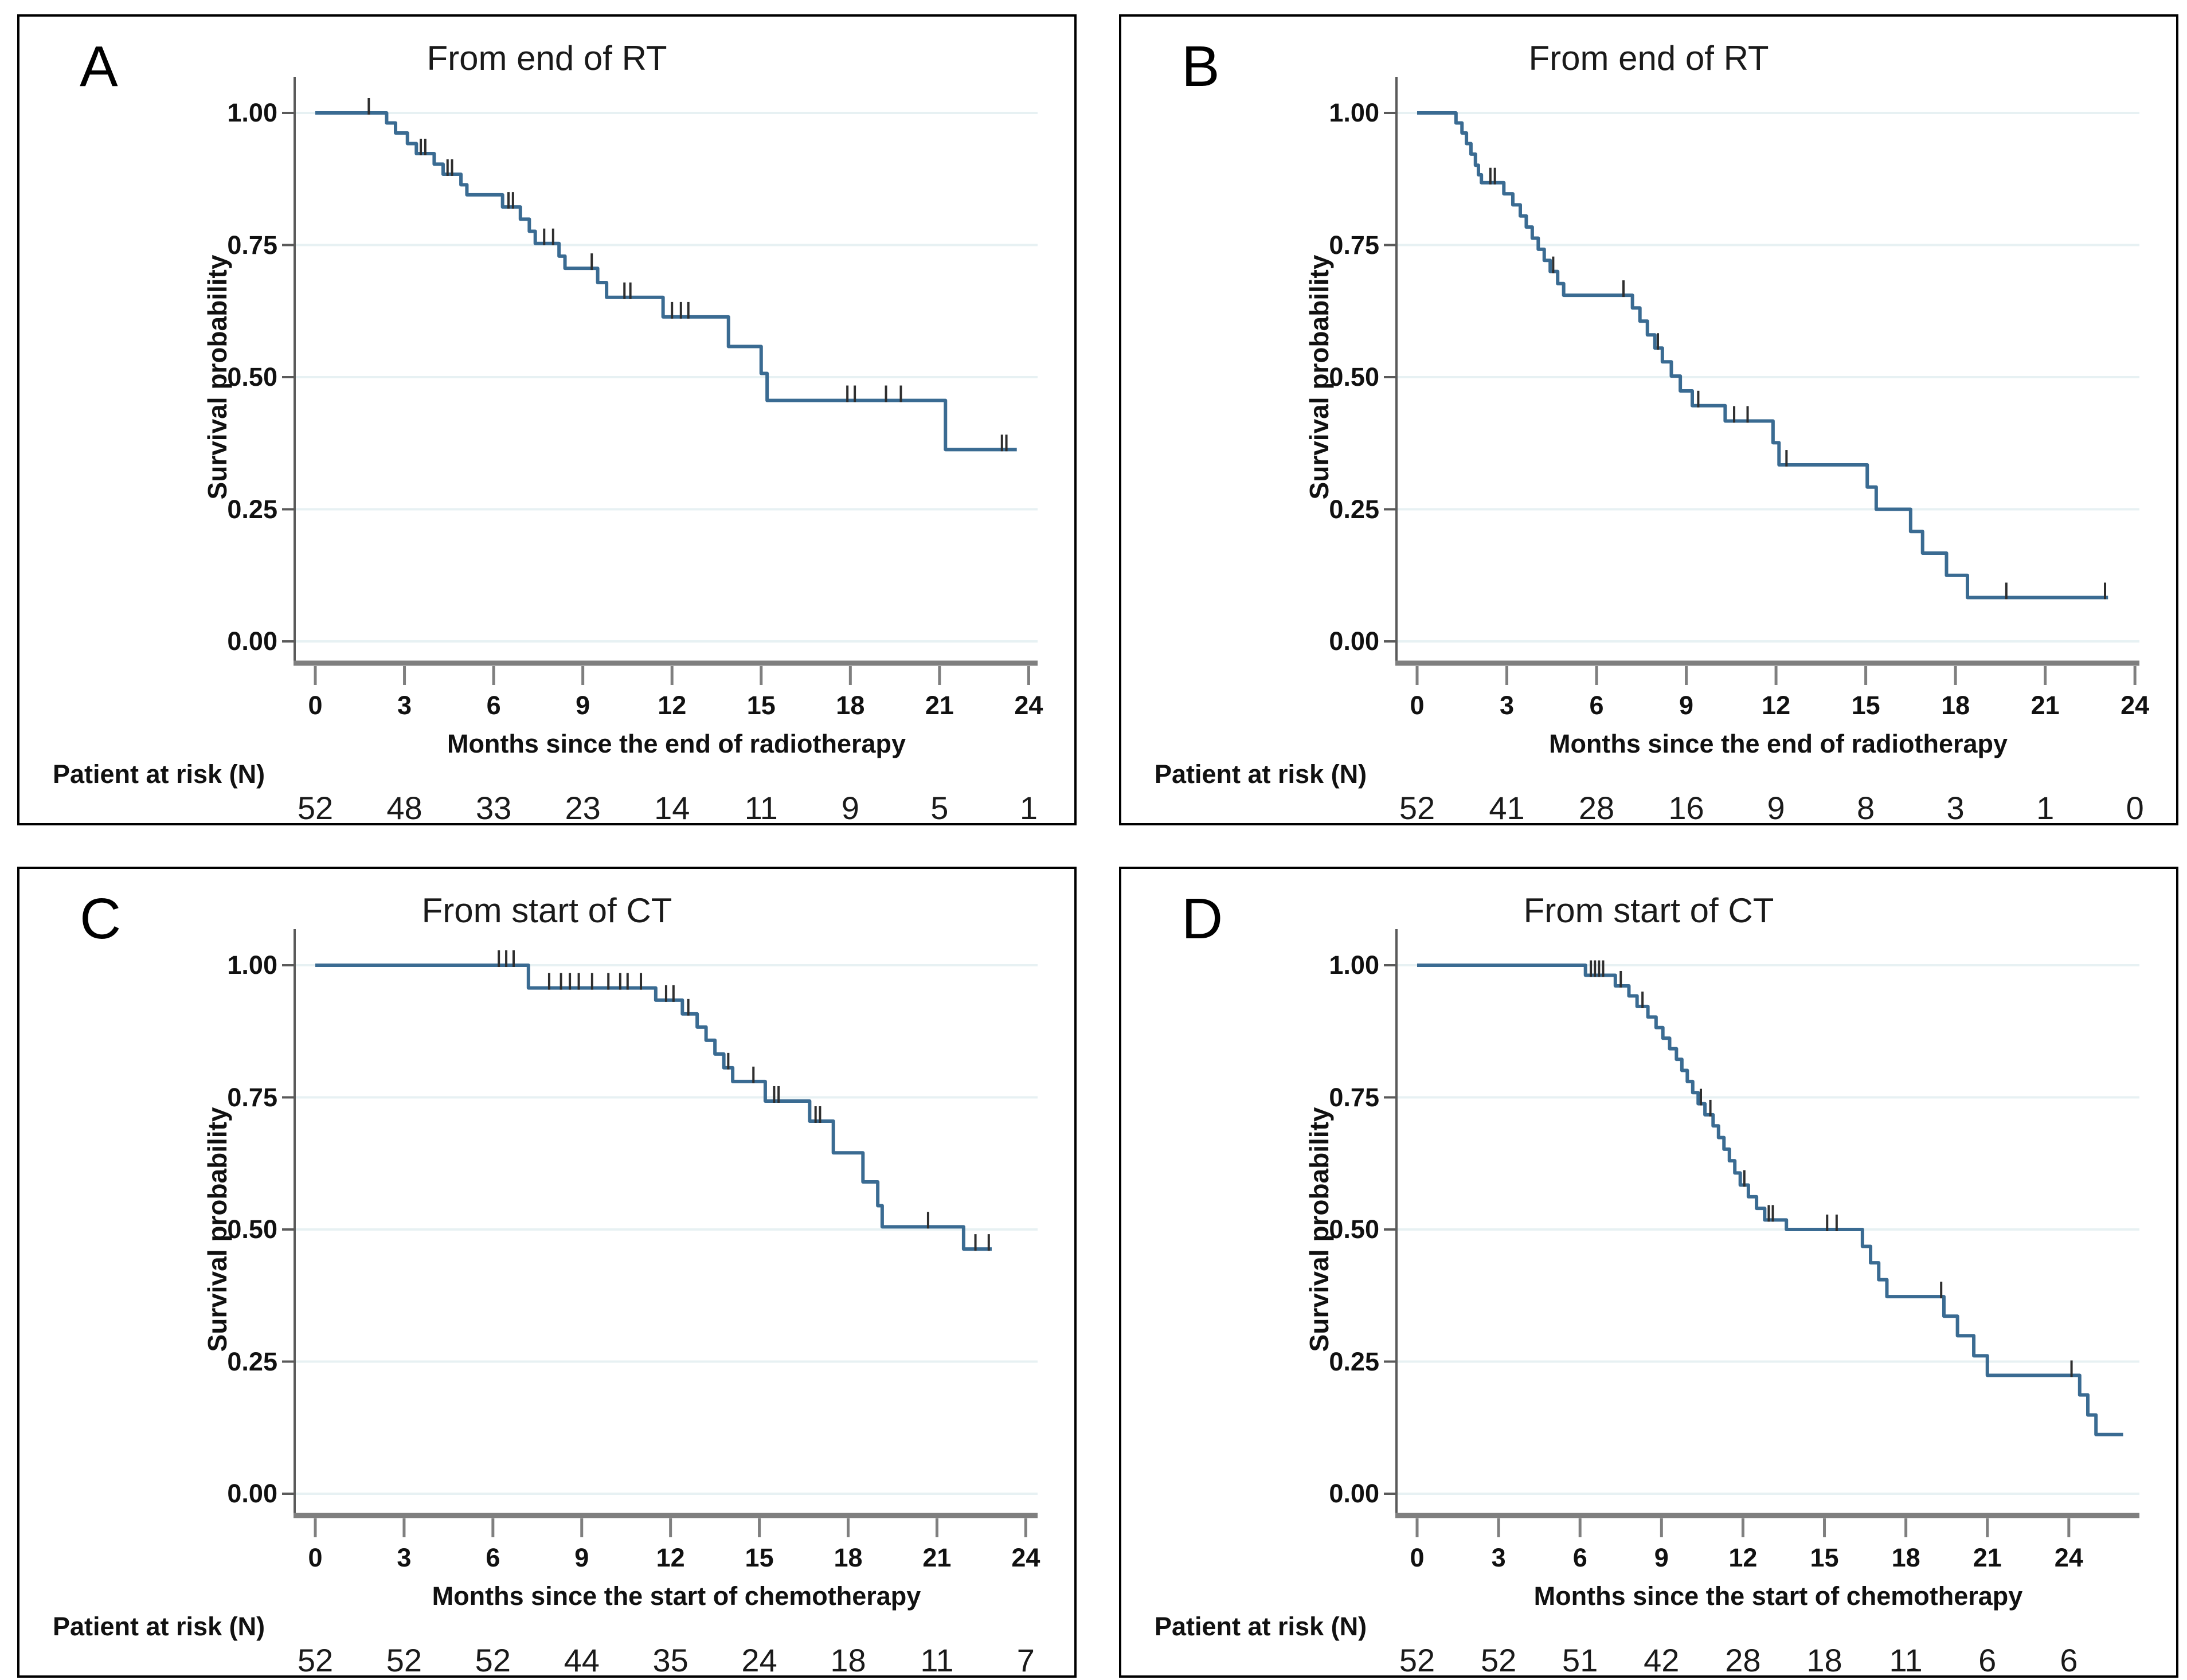 Image resolution: width=2187 pixels, height=1680 pixels. What do you see at coordinates (850, 808) in the screenshot?
I see `at-risk-count: 9` at bounding box center [850, 808].